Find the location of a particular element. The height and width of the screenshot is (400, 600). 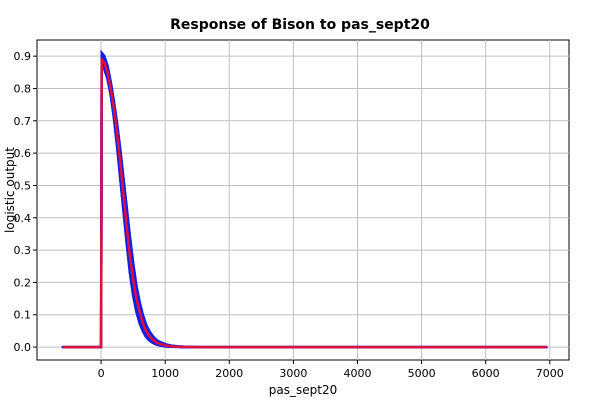

x-tick-label: 6000 is located at coordinates (486, 373).